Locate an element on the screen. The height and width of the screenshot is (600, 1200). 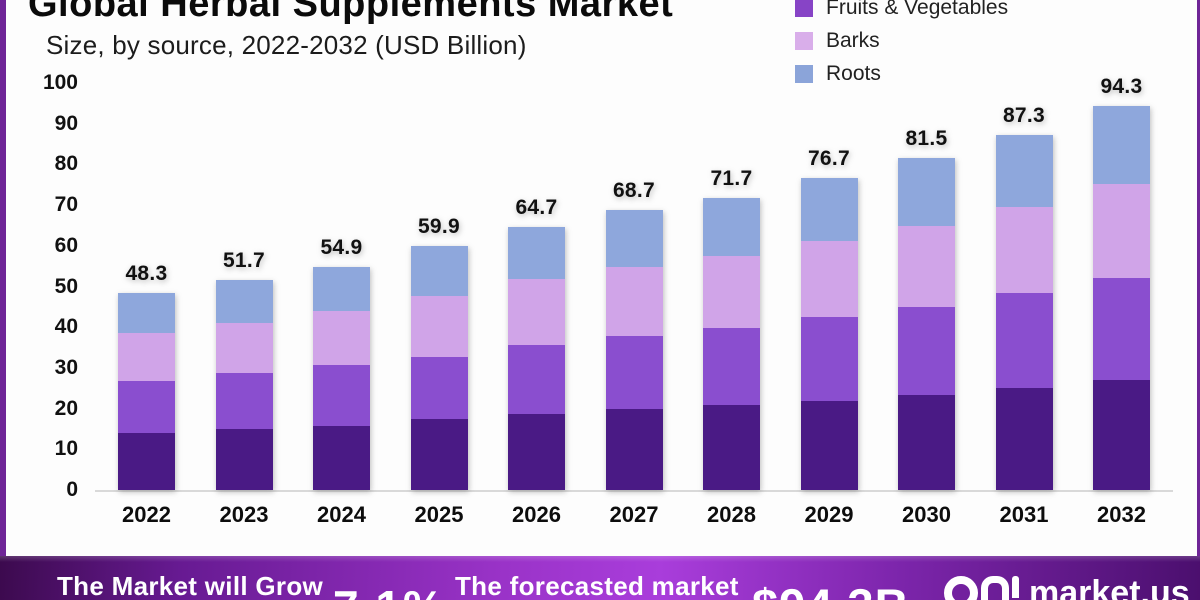
bar-2022: 48.3 is located at coordinates (146, 286).